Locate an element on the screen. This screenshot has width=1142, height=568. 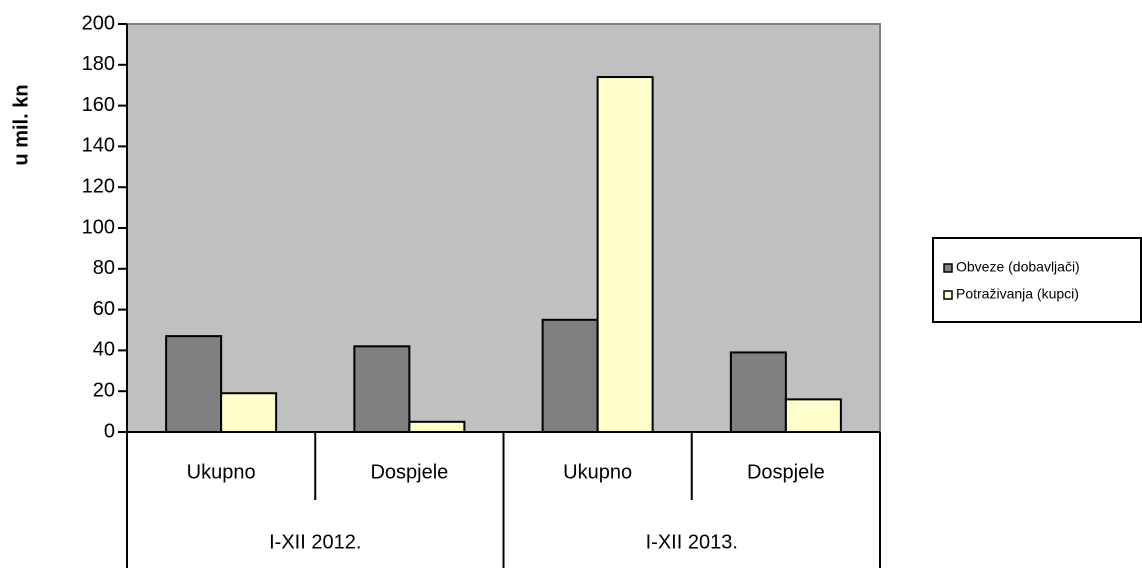
y-tick-label: 140 is located at coordinates (98, 146).